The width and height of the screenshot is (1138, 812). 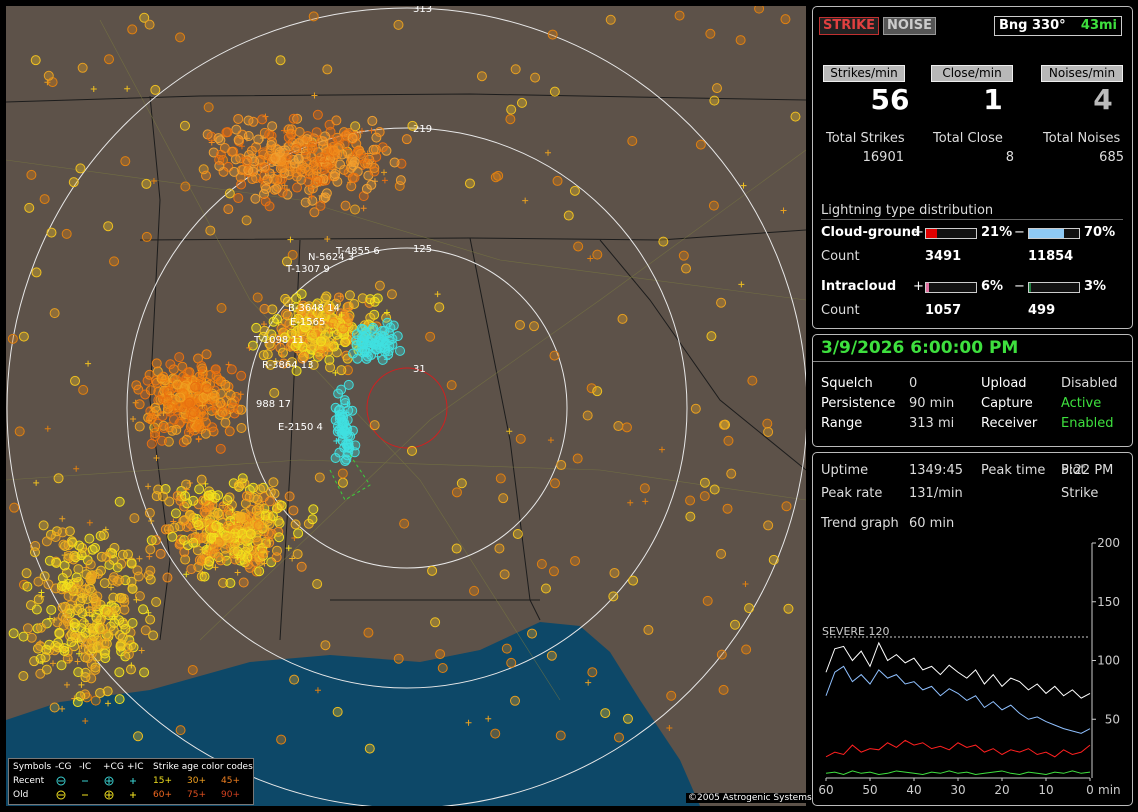 I want to click on legend-title: Symbols, so click(x=32, y=767).